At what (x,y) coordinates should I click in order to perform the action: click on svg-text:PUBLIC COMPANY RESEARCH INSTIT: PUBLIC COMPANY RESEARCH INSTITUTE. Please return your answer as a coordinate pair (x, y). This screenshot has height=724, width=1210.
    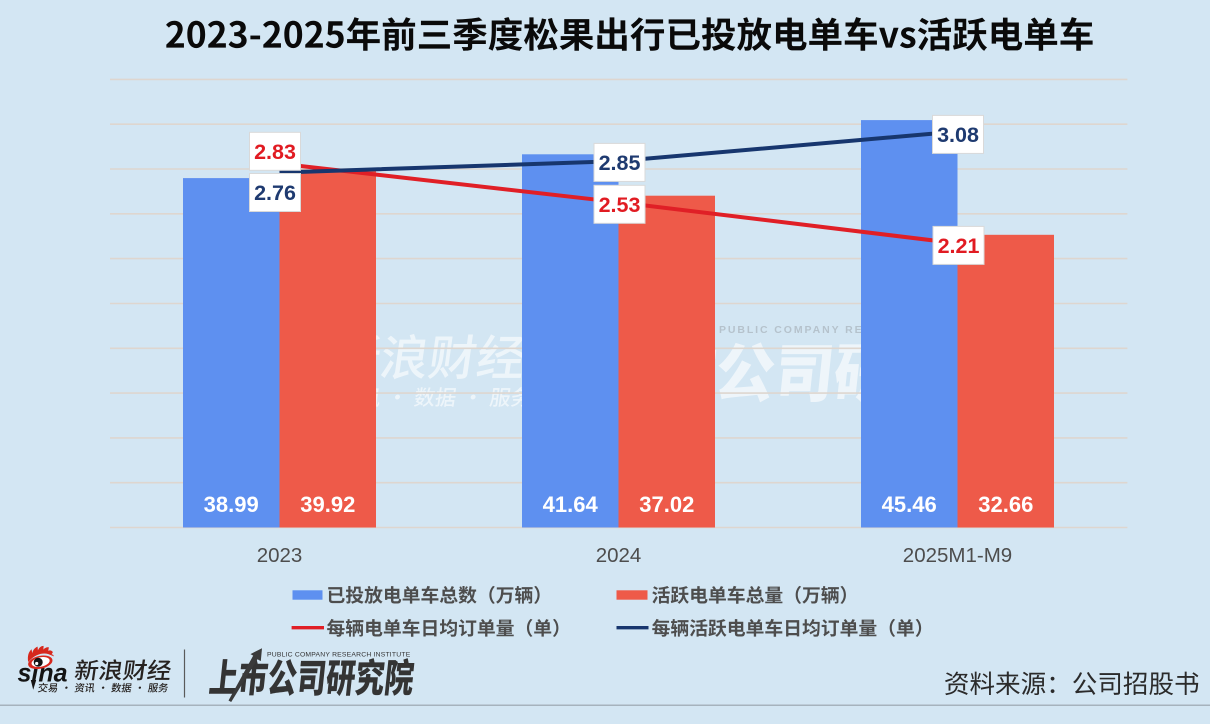
    Looking at the image, I should click on (339, 655).